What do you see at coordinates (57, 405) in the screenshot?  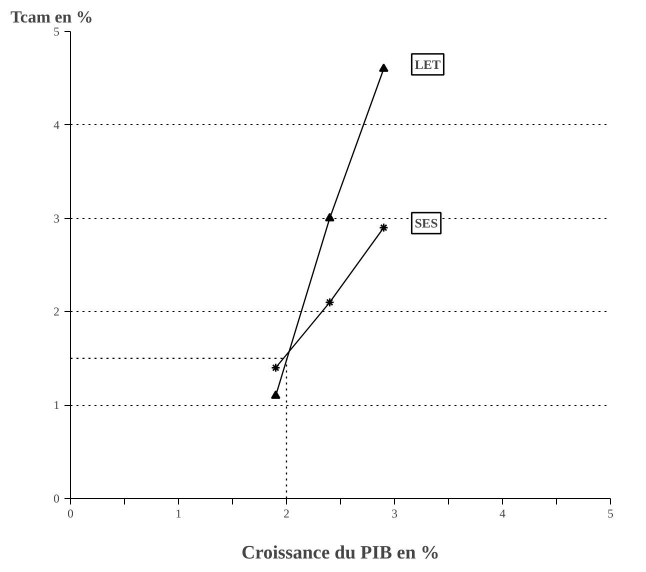 I see `y-tick-label: 1` at bounding box center [57, 405].